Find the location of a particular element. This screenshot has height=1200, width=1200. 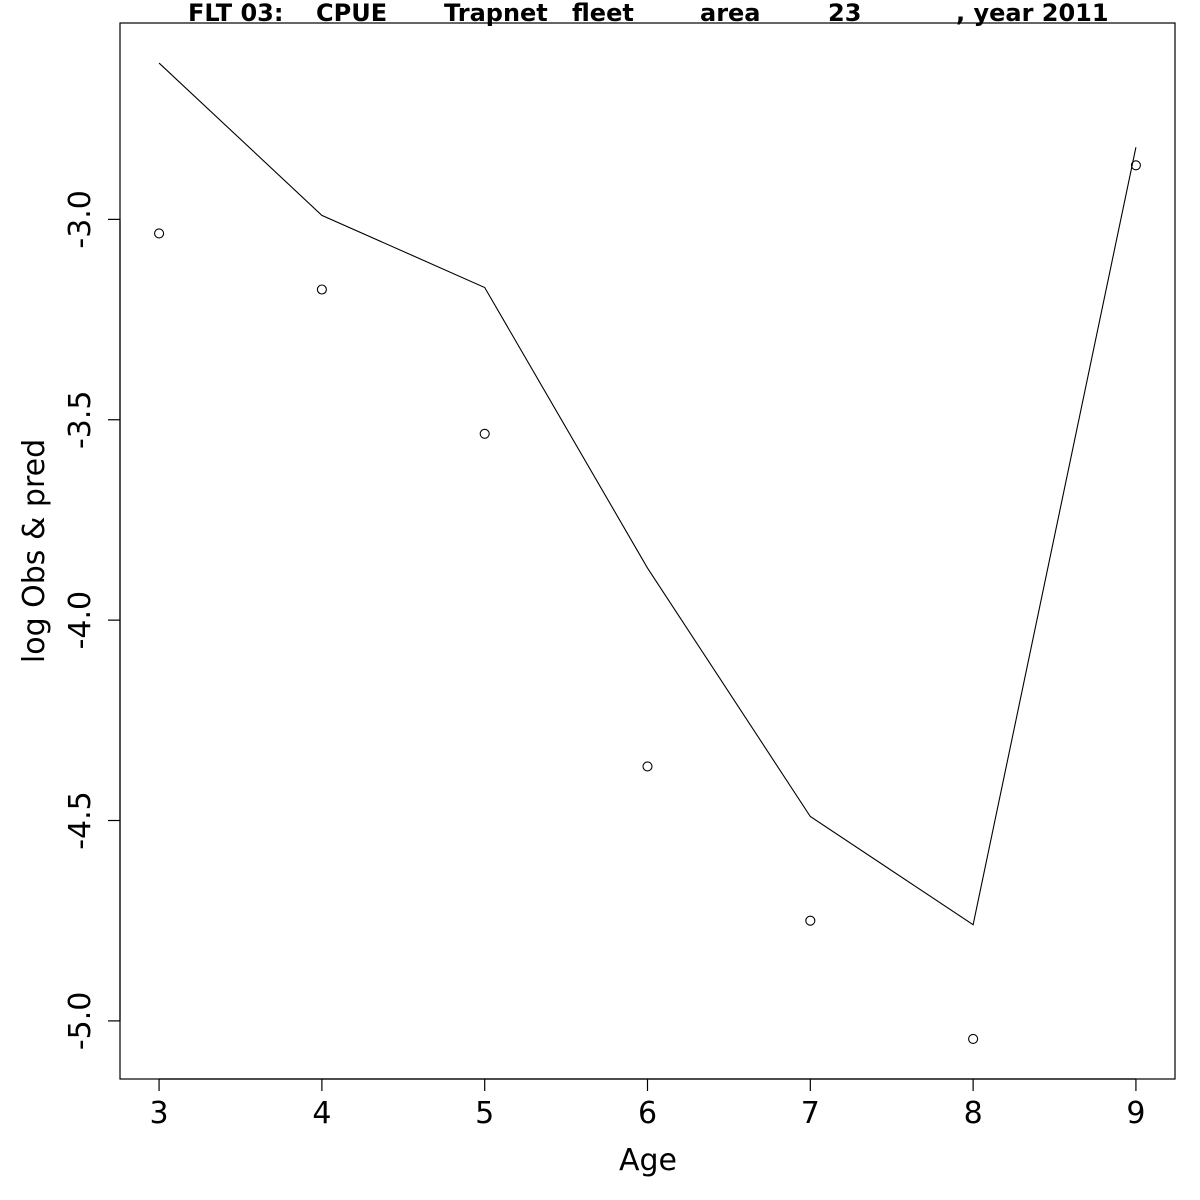

y-tick-label: -4.0 is located at coordinates (80, 620).